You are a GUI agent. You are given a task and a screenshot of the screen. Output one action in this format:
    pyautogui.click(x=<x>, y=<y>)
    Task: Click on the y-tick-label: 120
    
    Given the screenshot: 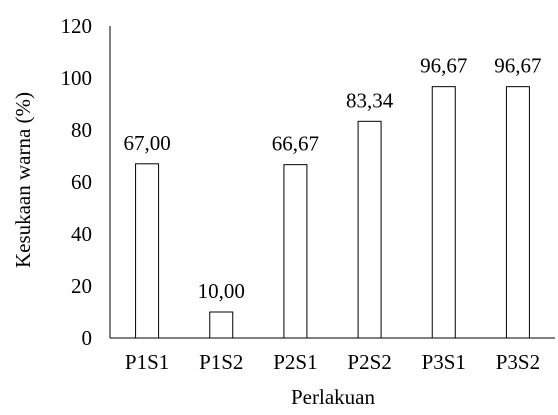 What is the action you would take?
    pyautogui.click(x=77, y=26)
    